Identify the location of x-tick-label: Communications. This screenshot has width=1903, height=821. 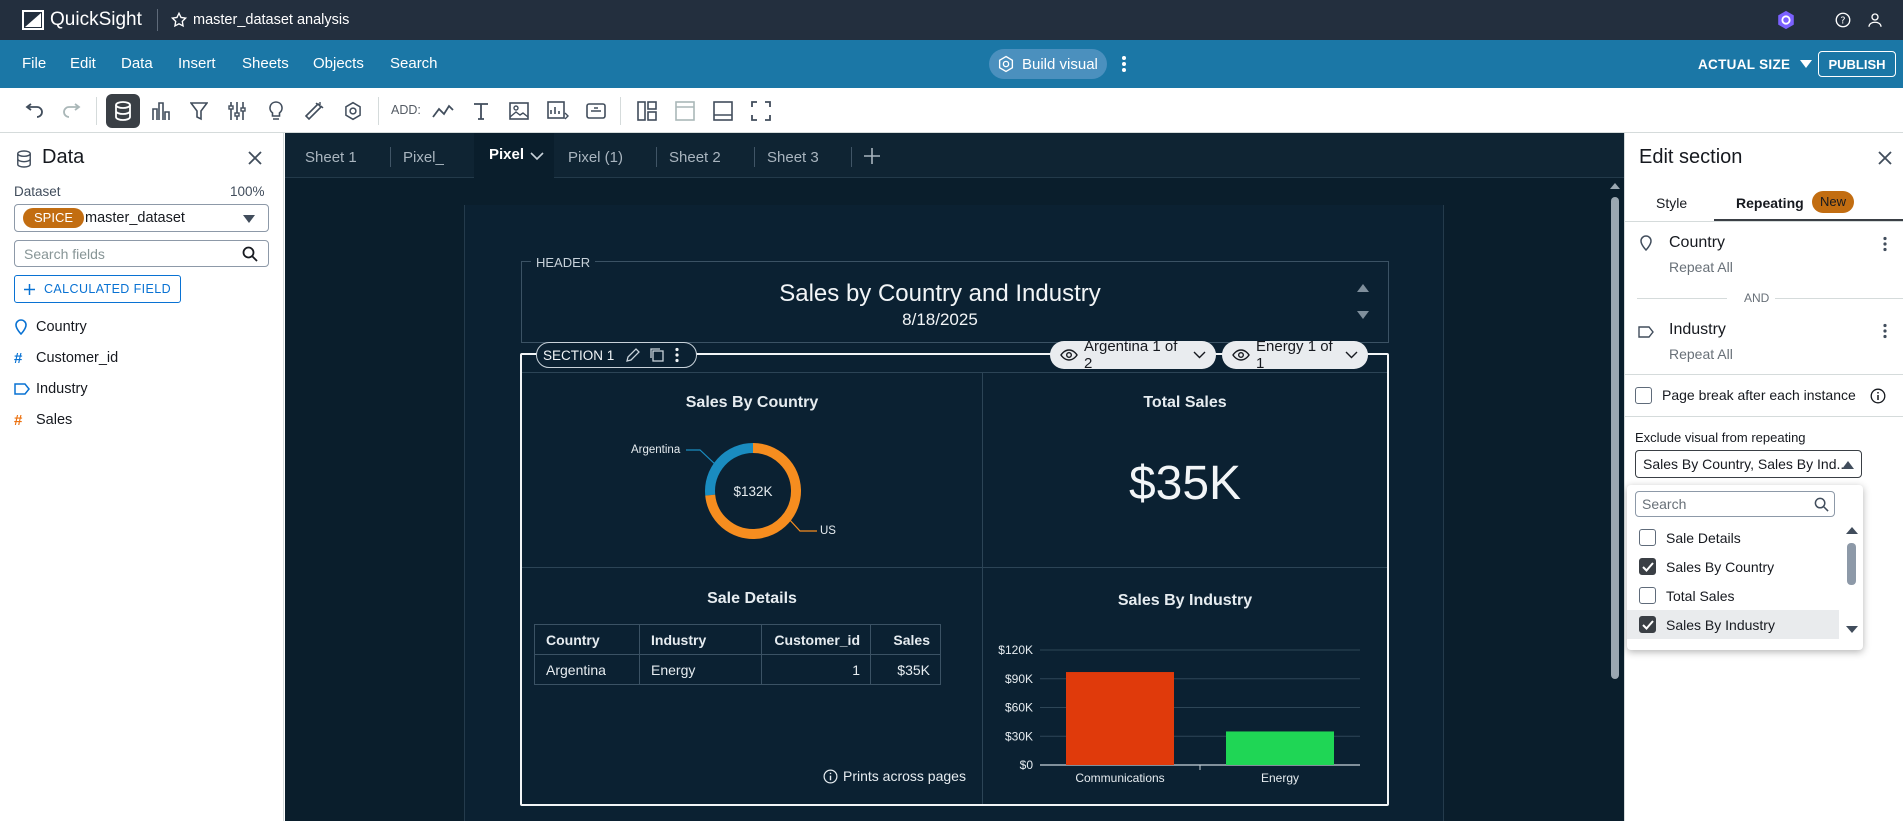
(1119, 778).